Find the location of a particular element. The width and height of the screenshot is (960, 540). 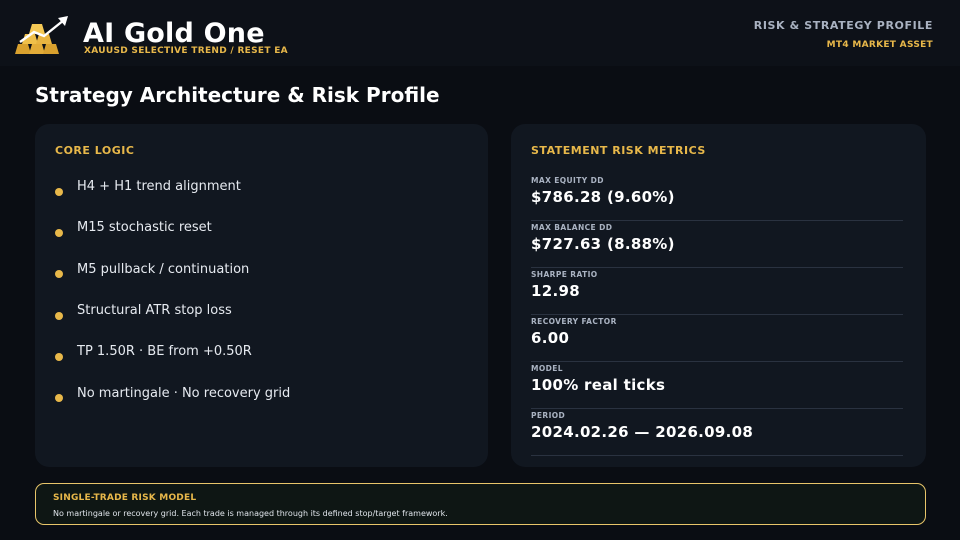

metric-label: MODEL is located at coordinates (547, 368).